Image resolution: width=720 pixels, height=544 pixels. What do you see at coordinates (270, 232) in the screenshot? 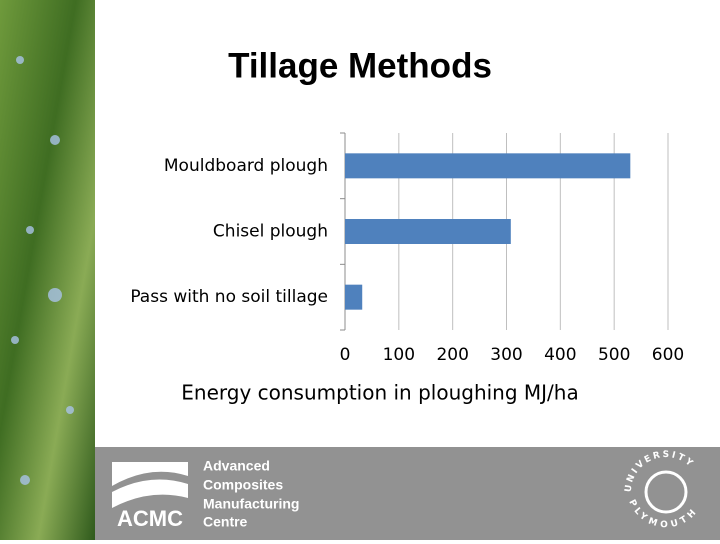
I see `y-tick-label: Chisel plough` at bounding box center [270, 232].